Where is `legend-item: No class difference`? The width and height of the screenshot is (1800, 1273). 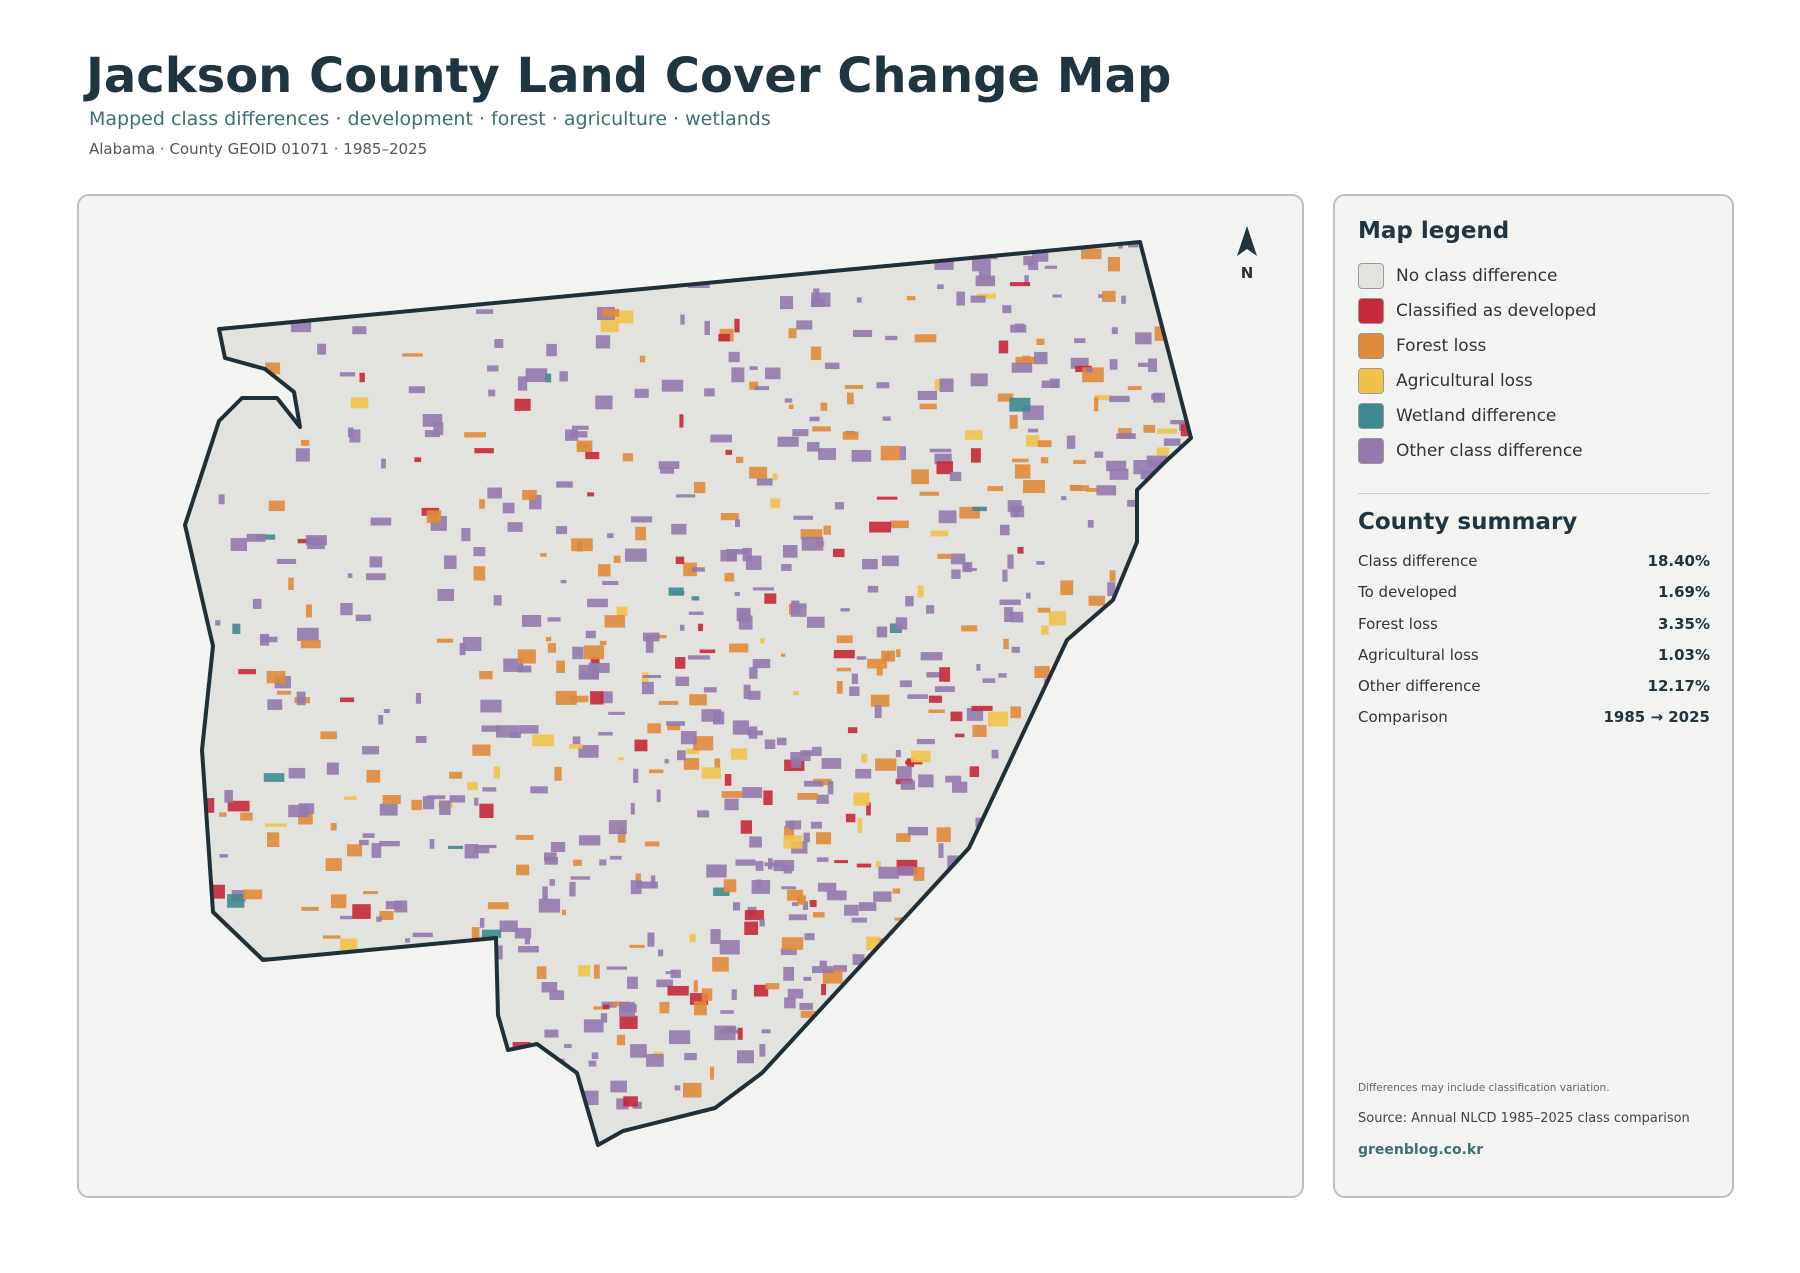
legend-item: No class difference is located at coordinates (1477, 275).